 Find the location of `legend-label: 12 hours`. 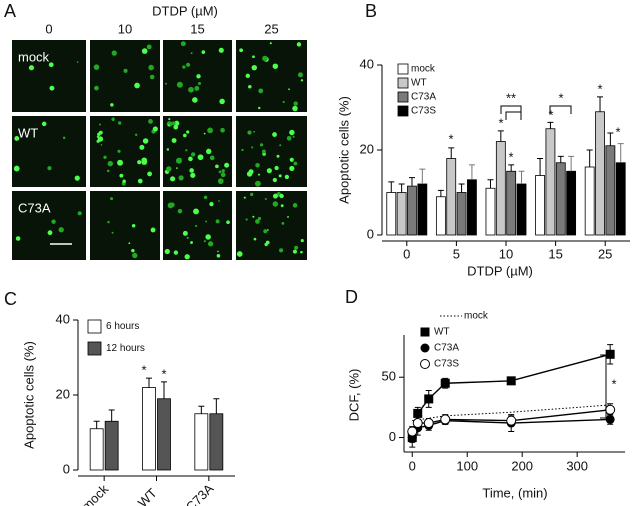

legend-label: 12 hours is located at coordinates (125, 348).